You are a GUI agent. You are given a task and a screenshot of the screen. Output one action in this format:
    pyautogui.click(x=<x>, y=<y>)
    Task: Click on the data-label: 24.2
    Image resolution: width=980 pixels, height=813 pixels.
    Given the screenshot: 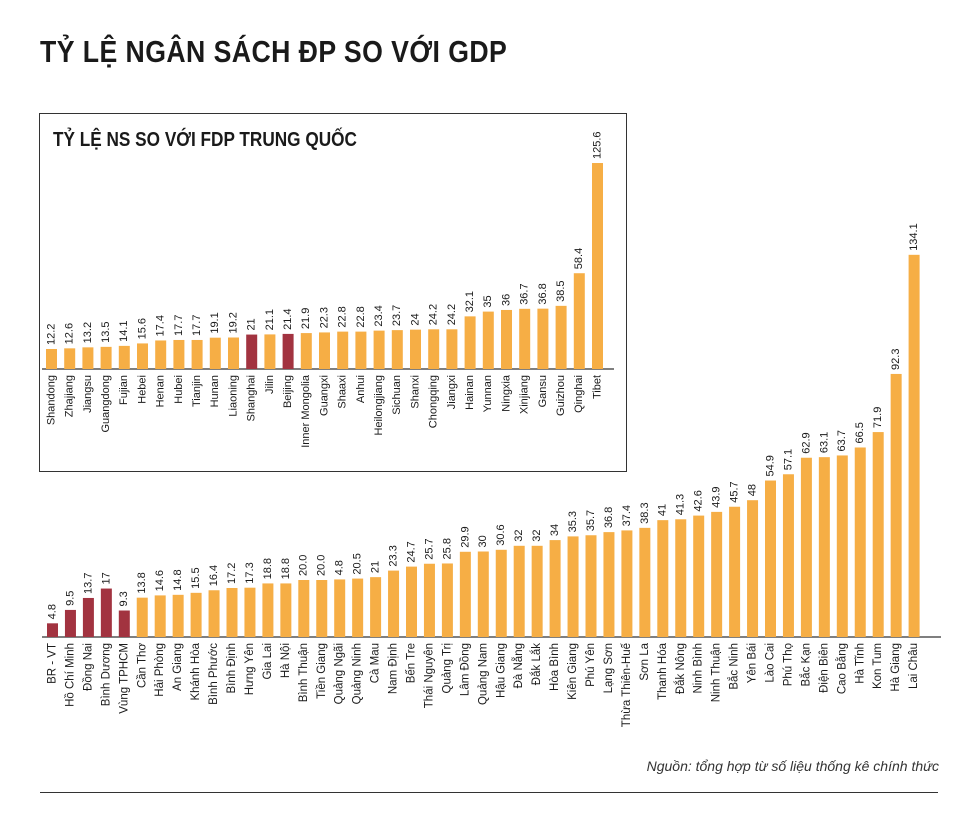 What is the action you would take?
    pyautogui.click(x=434, y=314)
    